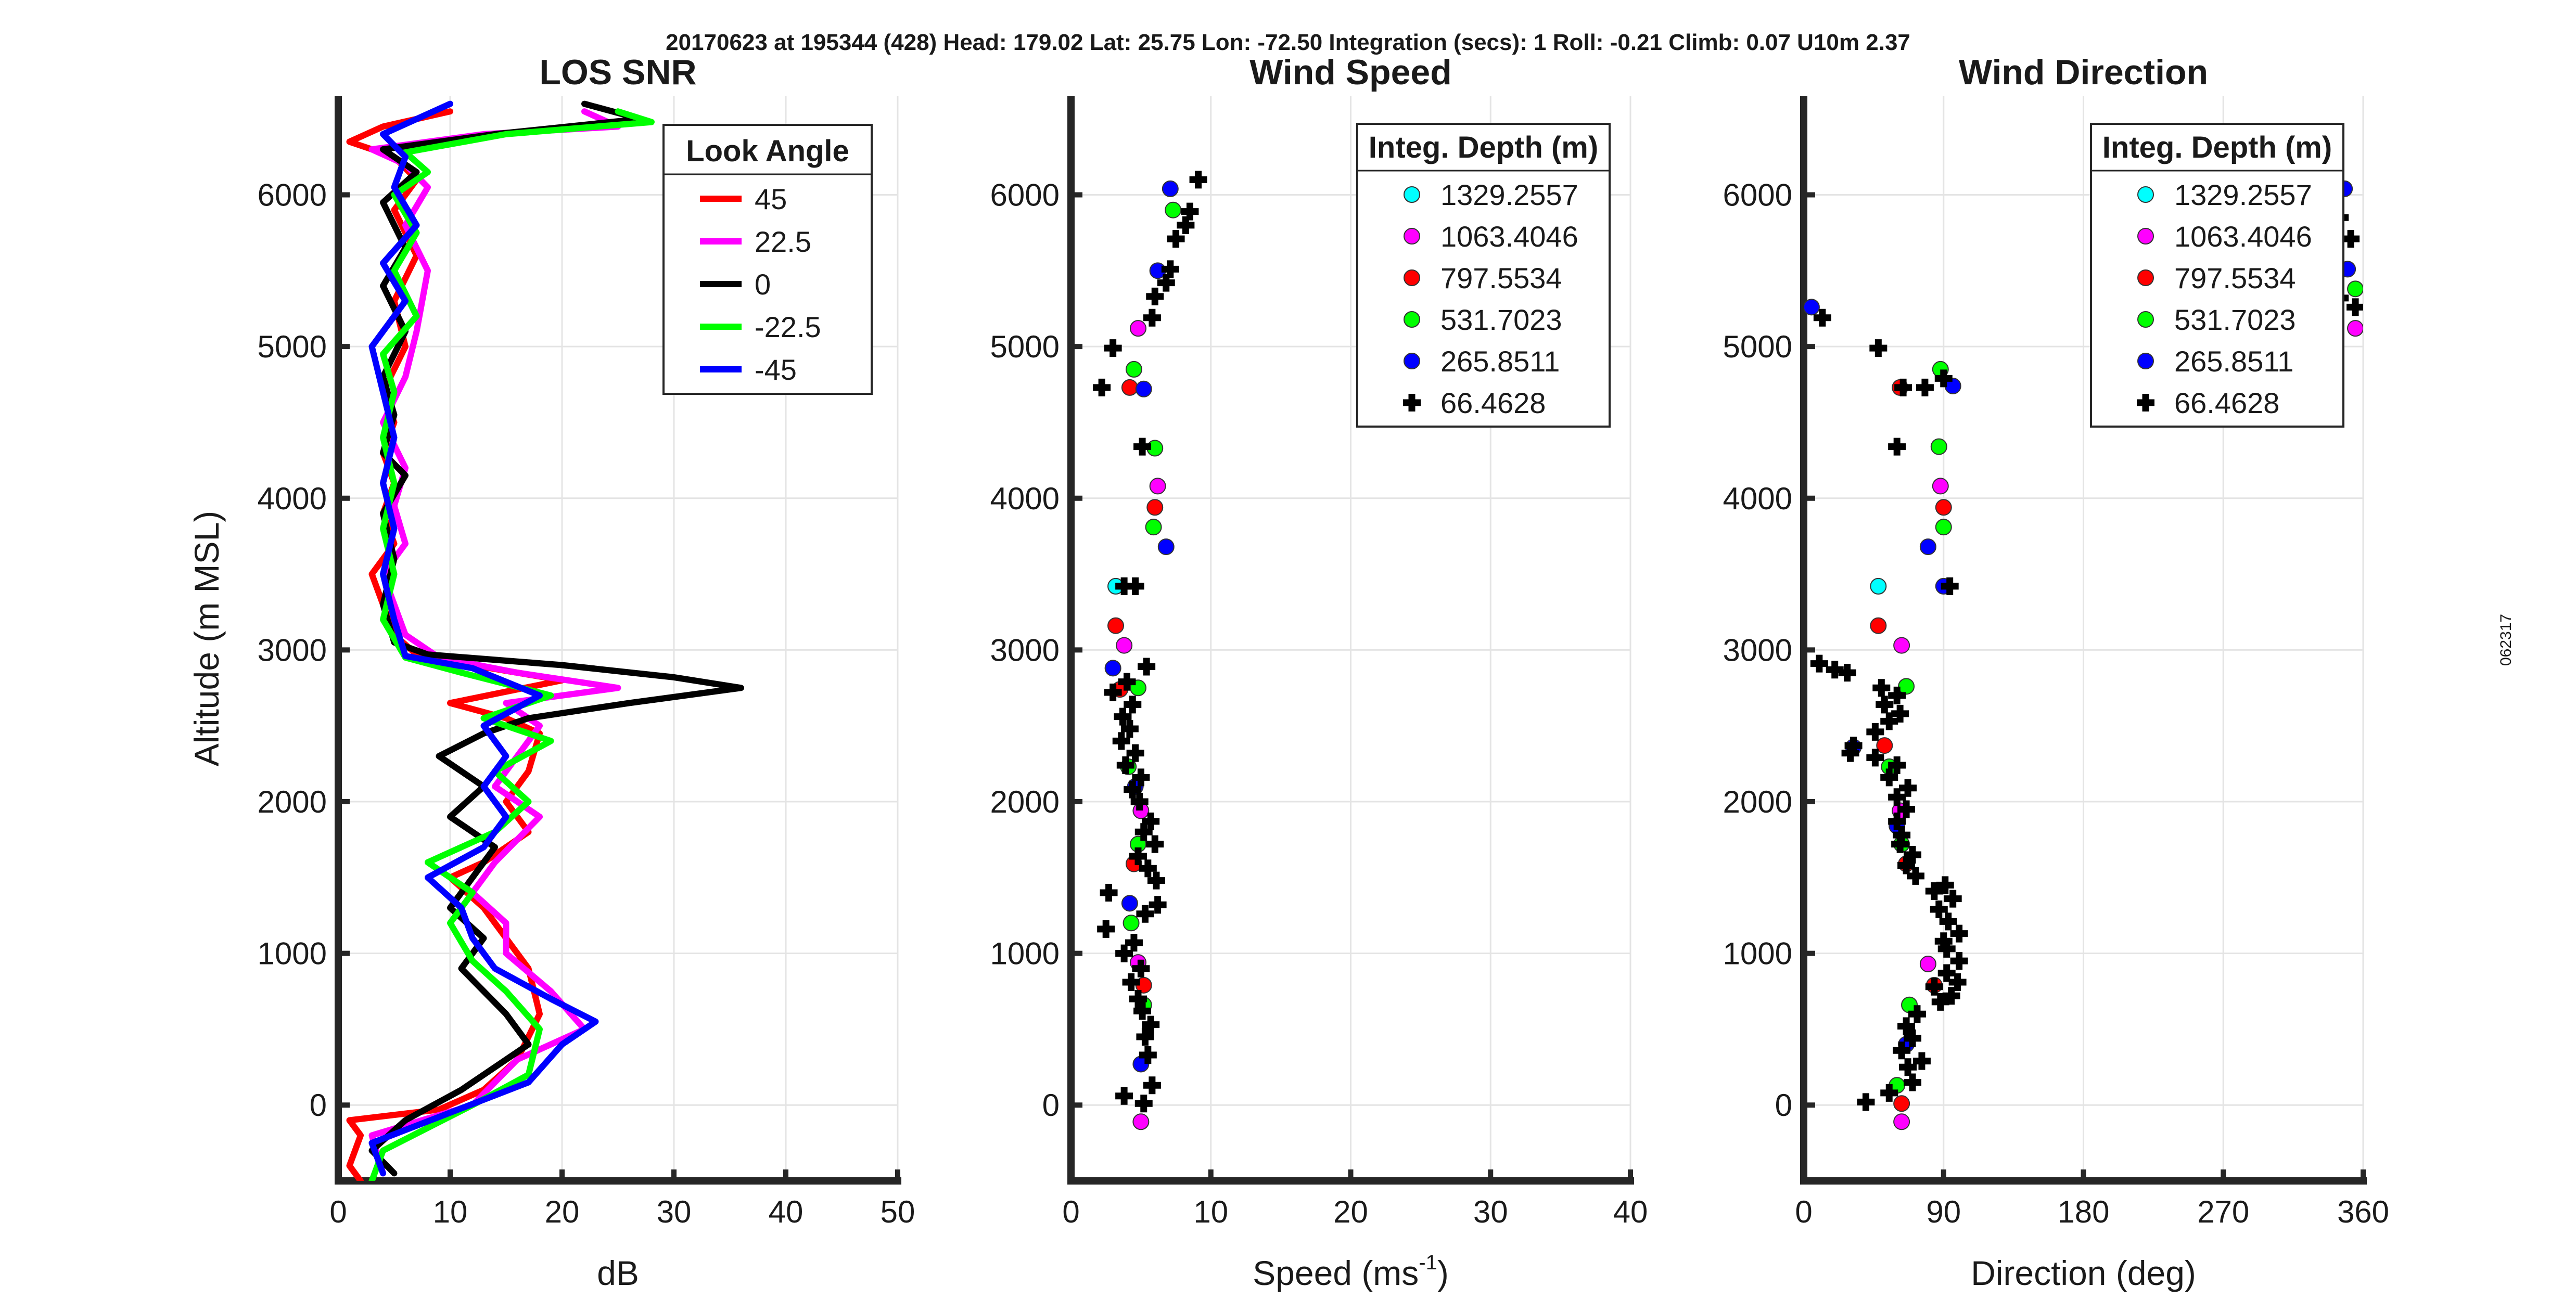  What do you see at coordinates (206, 639) in the screenshot?
I see `y-axis-label: Altitude (m MSL)` at bounding box center [206, 639].